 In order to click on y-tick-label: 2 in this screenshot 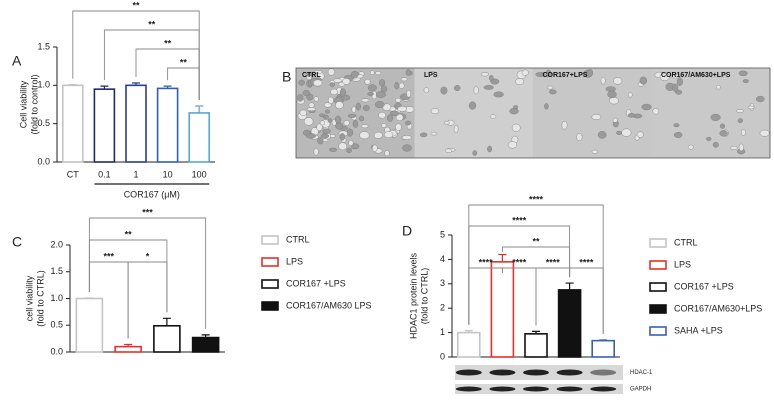, I will do `click(442, 308)`.